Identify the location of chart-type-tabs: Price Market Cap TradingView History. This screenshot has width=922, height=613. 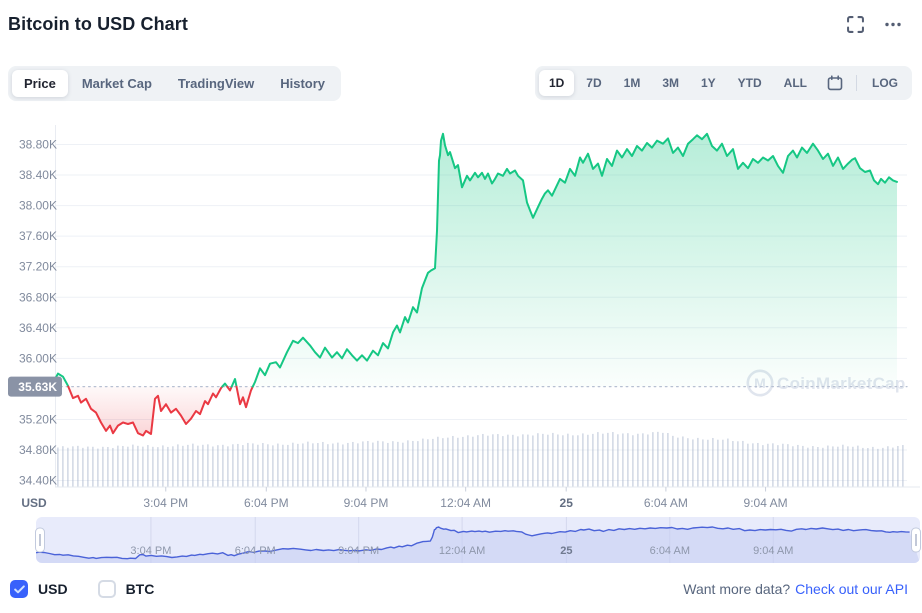
(175, 83).